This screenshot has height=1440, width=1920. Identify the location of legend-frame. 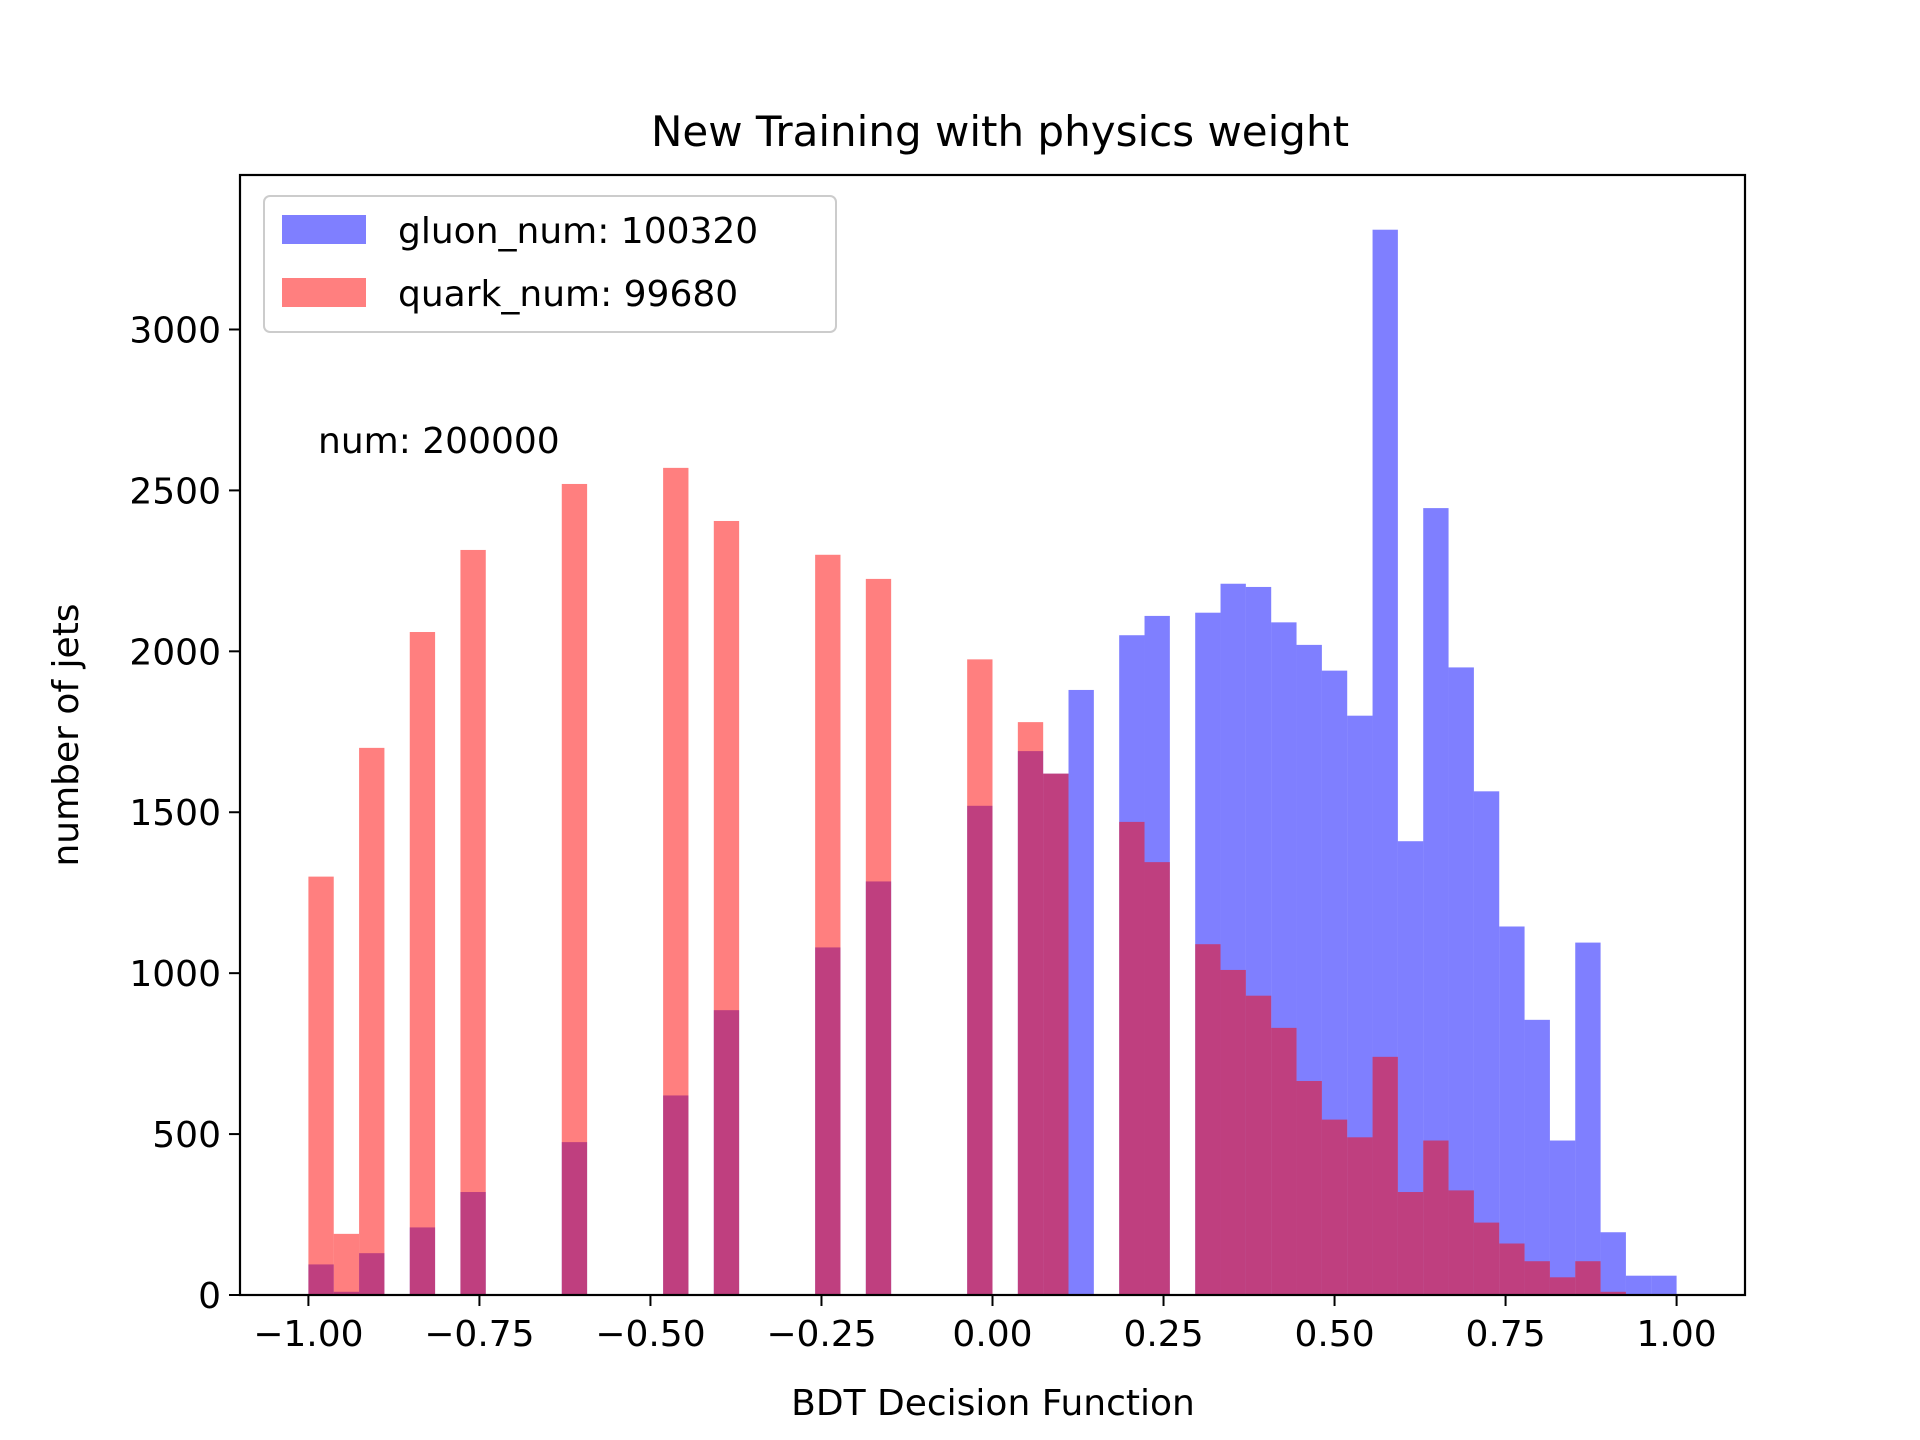
(550, 264).